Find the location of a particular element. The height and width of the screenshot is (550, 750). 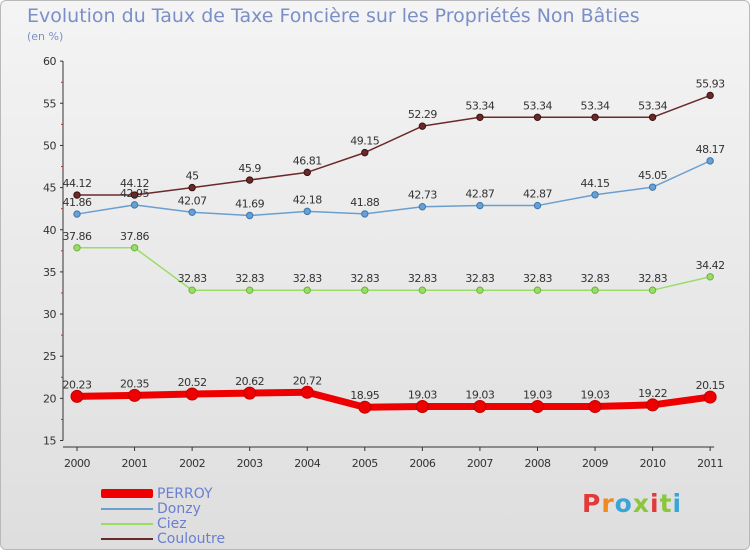

data-label-donzy: 42.87 is located at coordinates (537, 194).